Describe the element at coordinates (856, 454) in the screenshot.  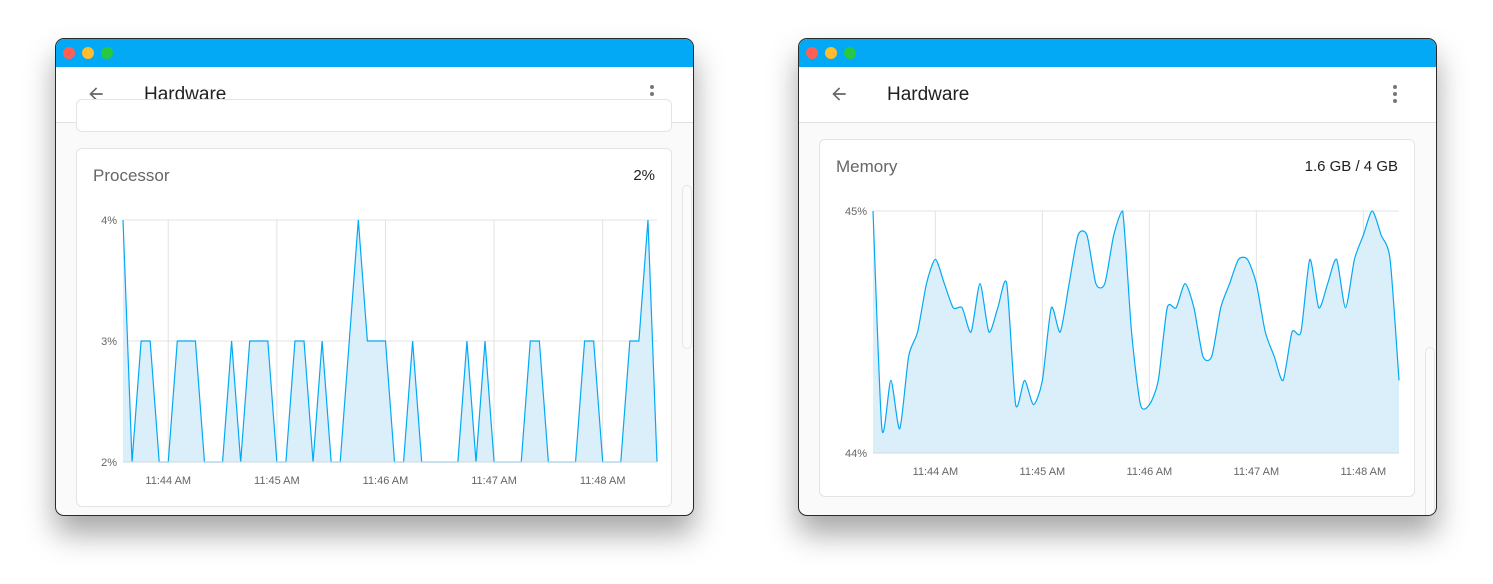
I see `y-tick-label: 44%` at that location.